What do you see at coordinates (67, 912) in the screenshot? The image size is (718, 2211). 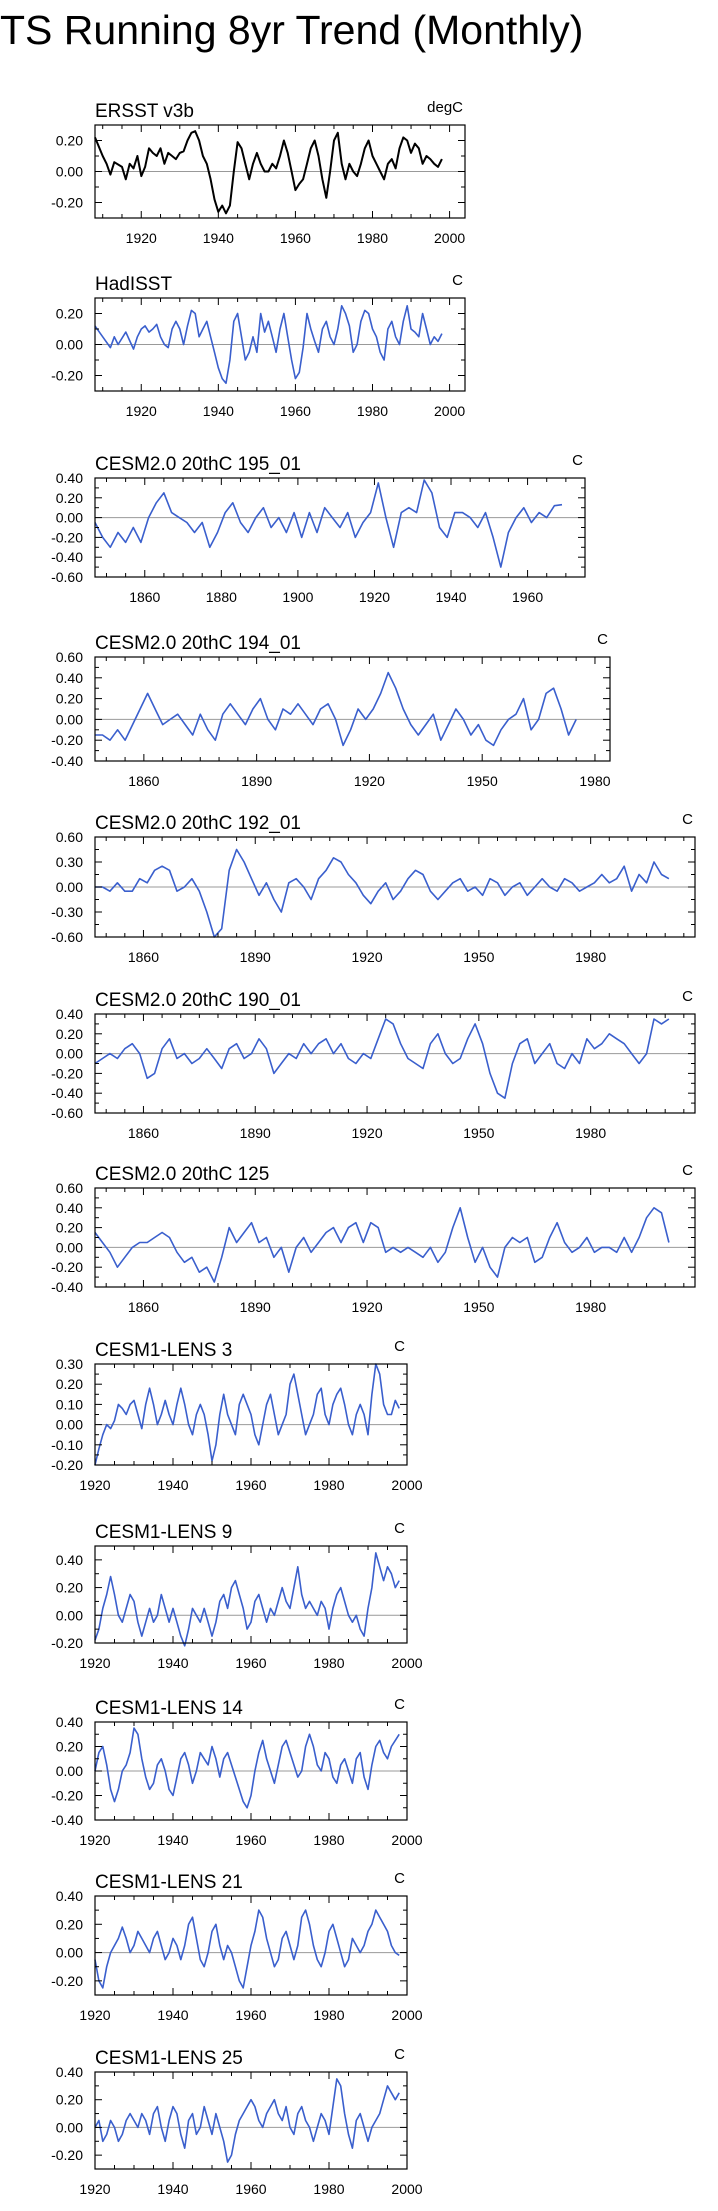 I see `y-tick-label: -0.30` at bounding box center [67, 912].